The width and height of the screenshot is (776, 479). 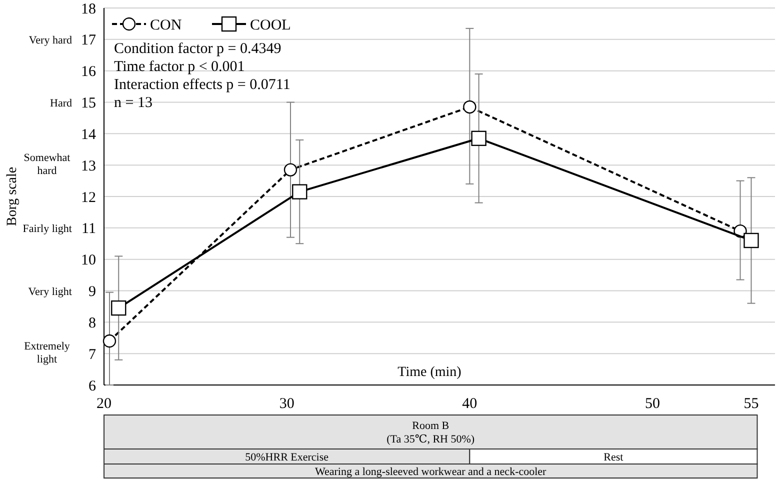 I want to click on text: Rest, so click(x=614, y=457).